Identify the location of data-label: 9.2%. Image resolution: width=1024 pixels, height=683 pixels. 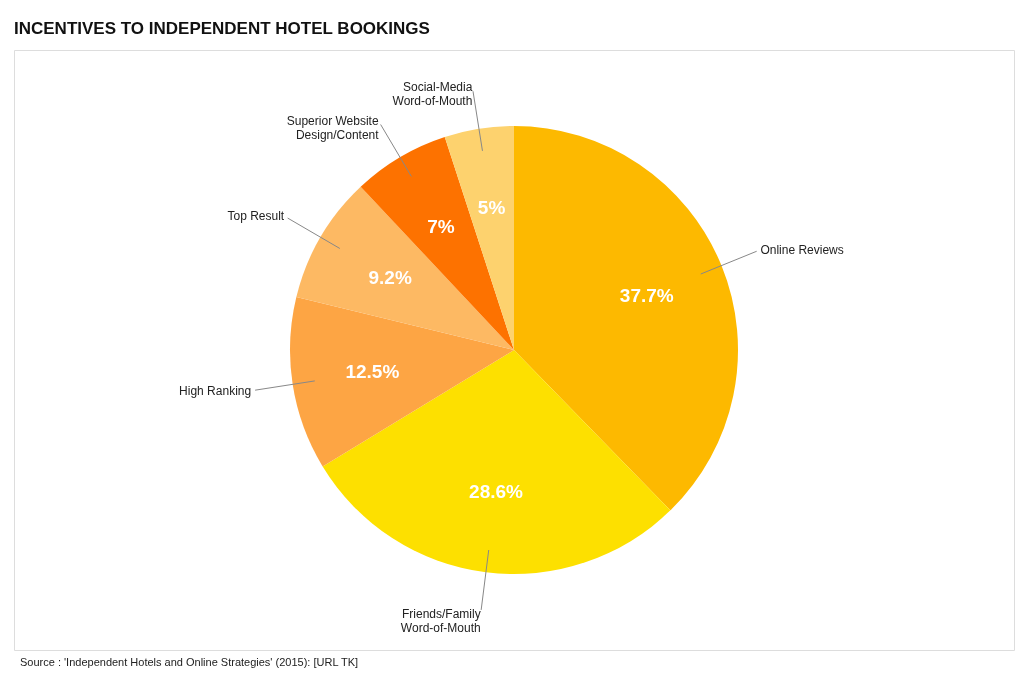
(390, 277).